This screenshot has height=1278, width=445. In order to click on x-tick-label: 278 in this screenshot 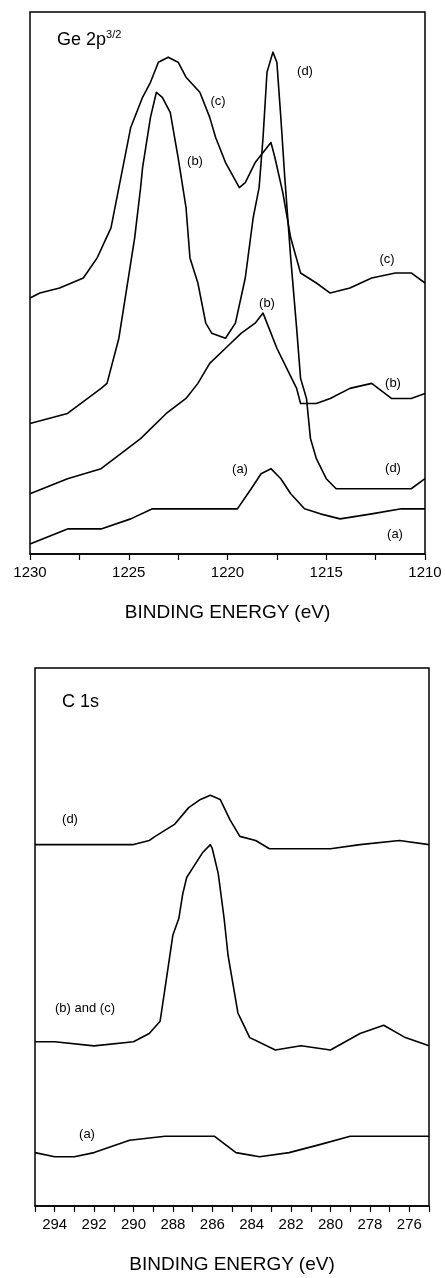, I will do `click(370, 1223)`.